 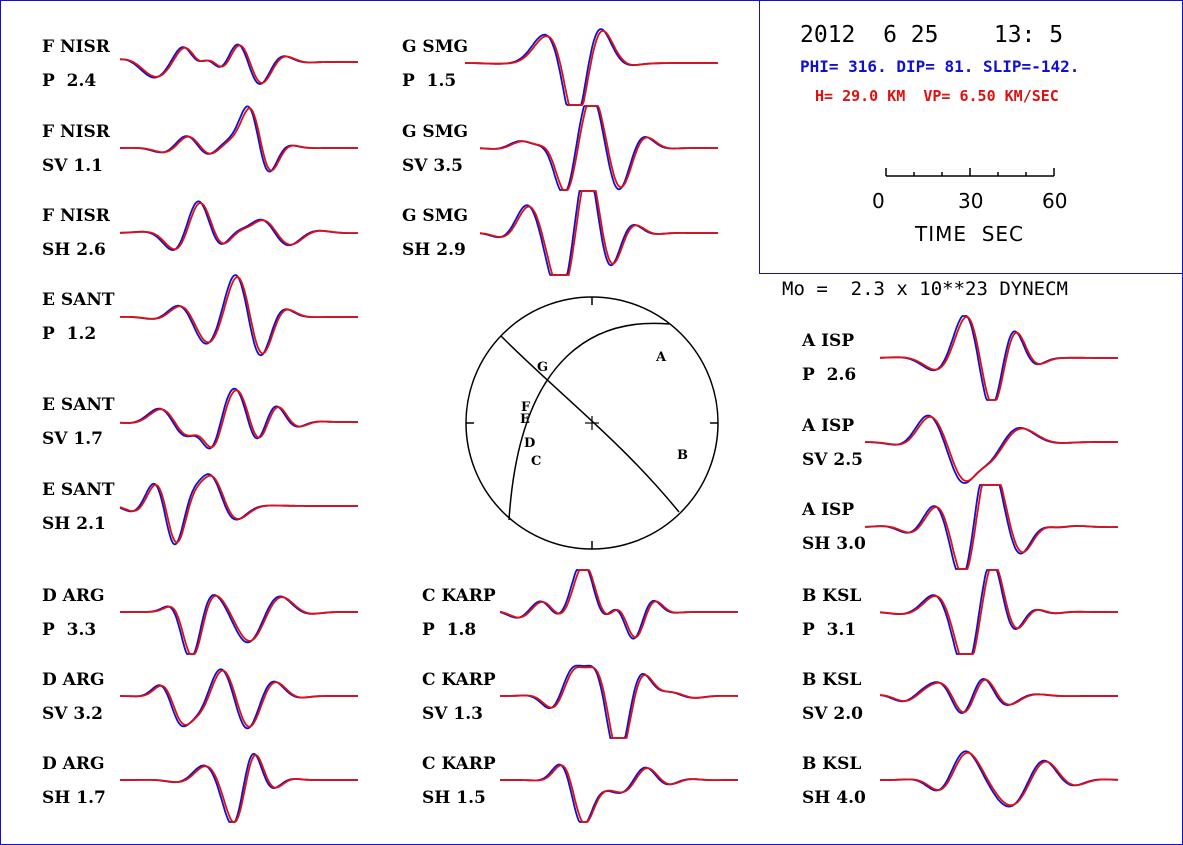 What do you see at coordinates (970, 137) in the screenshot?
I see `event-info-box` at bounding box center [970, 137].